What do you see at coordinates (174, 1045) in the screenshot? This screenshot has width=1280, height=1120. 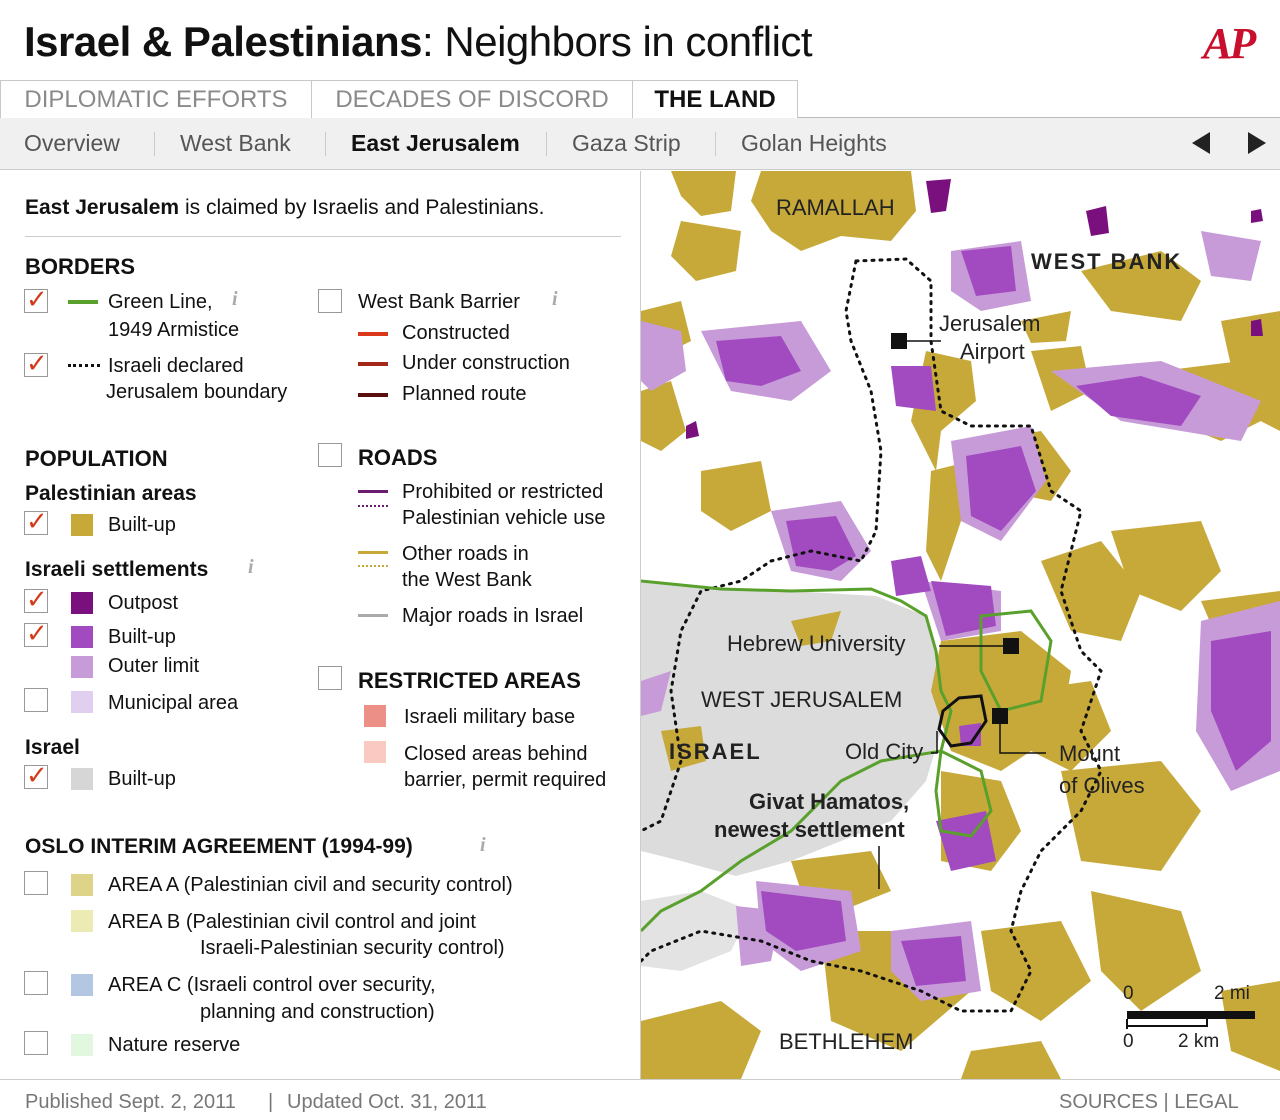 I see `nature-label: Nature reserve` at bounding box center [174, 1045].